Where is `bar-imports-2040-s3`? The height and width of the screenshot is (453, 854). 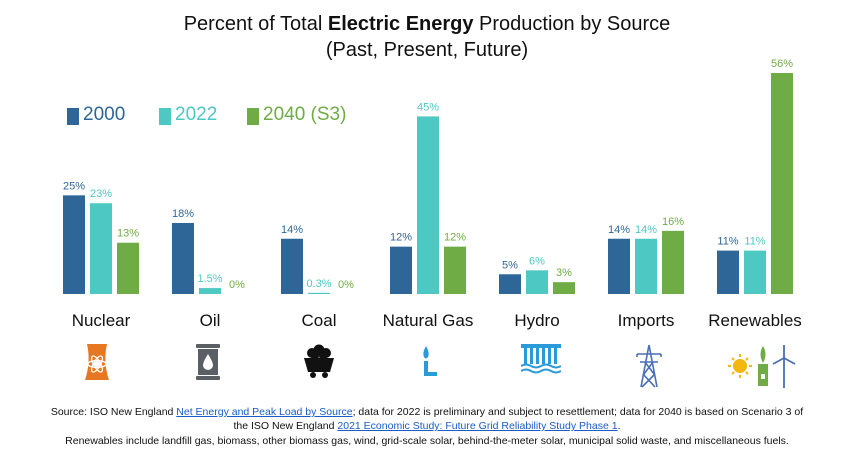 bar-imports-2040-s3 is located at coordinates (673, 262).